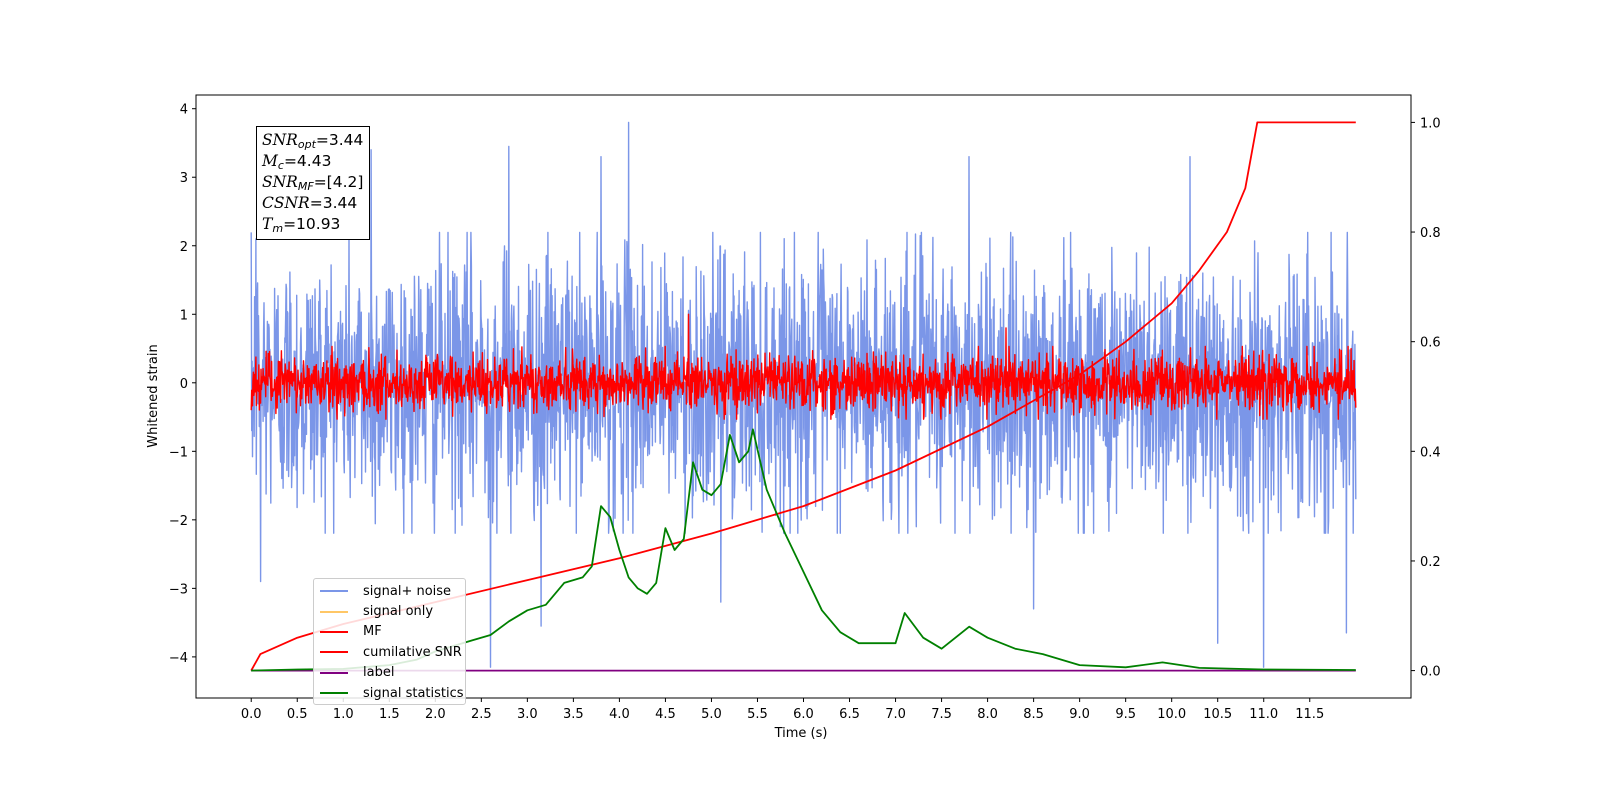 Image resolution: width=1600 pixels, height=800 pixels. I want to click on legend-label: signal statistics, so click(413, 693).